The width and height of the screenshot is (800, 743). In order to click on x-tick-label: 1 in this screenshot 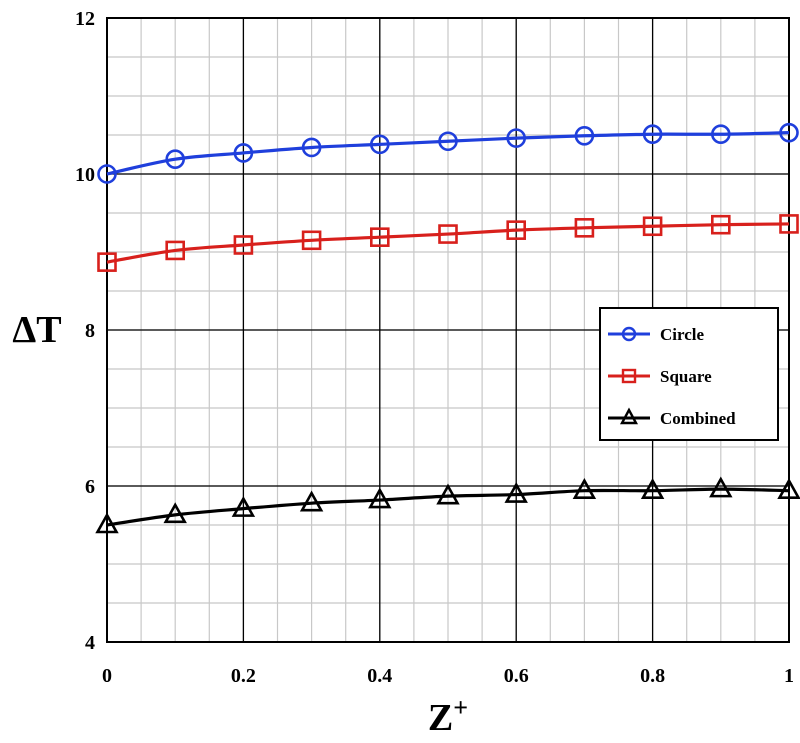, I will do `click(789, 676)`.